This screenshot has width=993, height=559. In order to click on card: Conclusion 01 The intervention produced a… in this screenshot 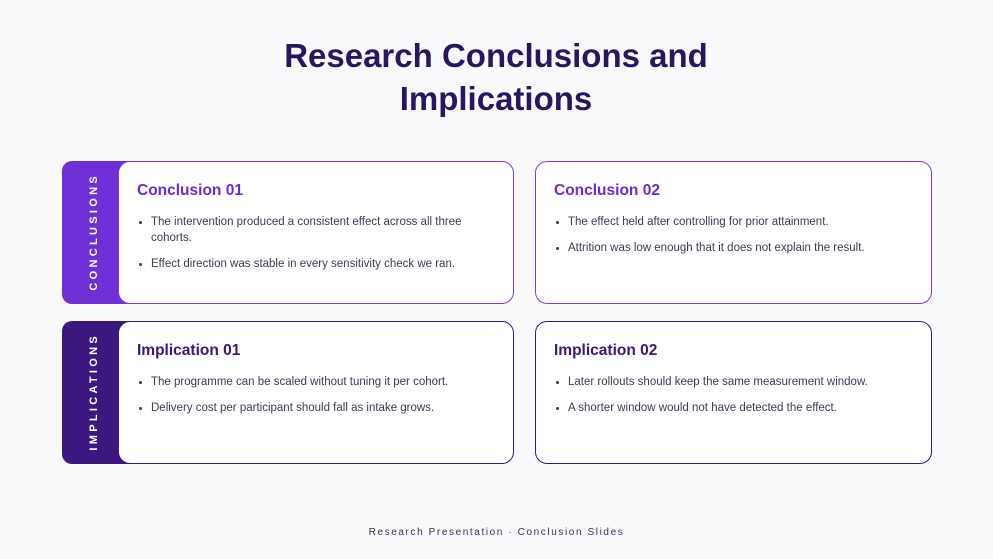, I will do `click(316, 232)`.